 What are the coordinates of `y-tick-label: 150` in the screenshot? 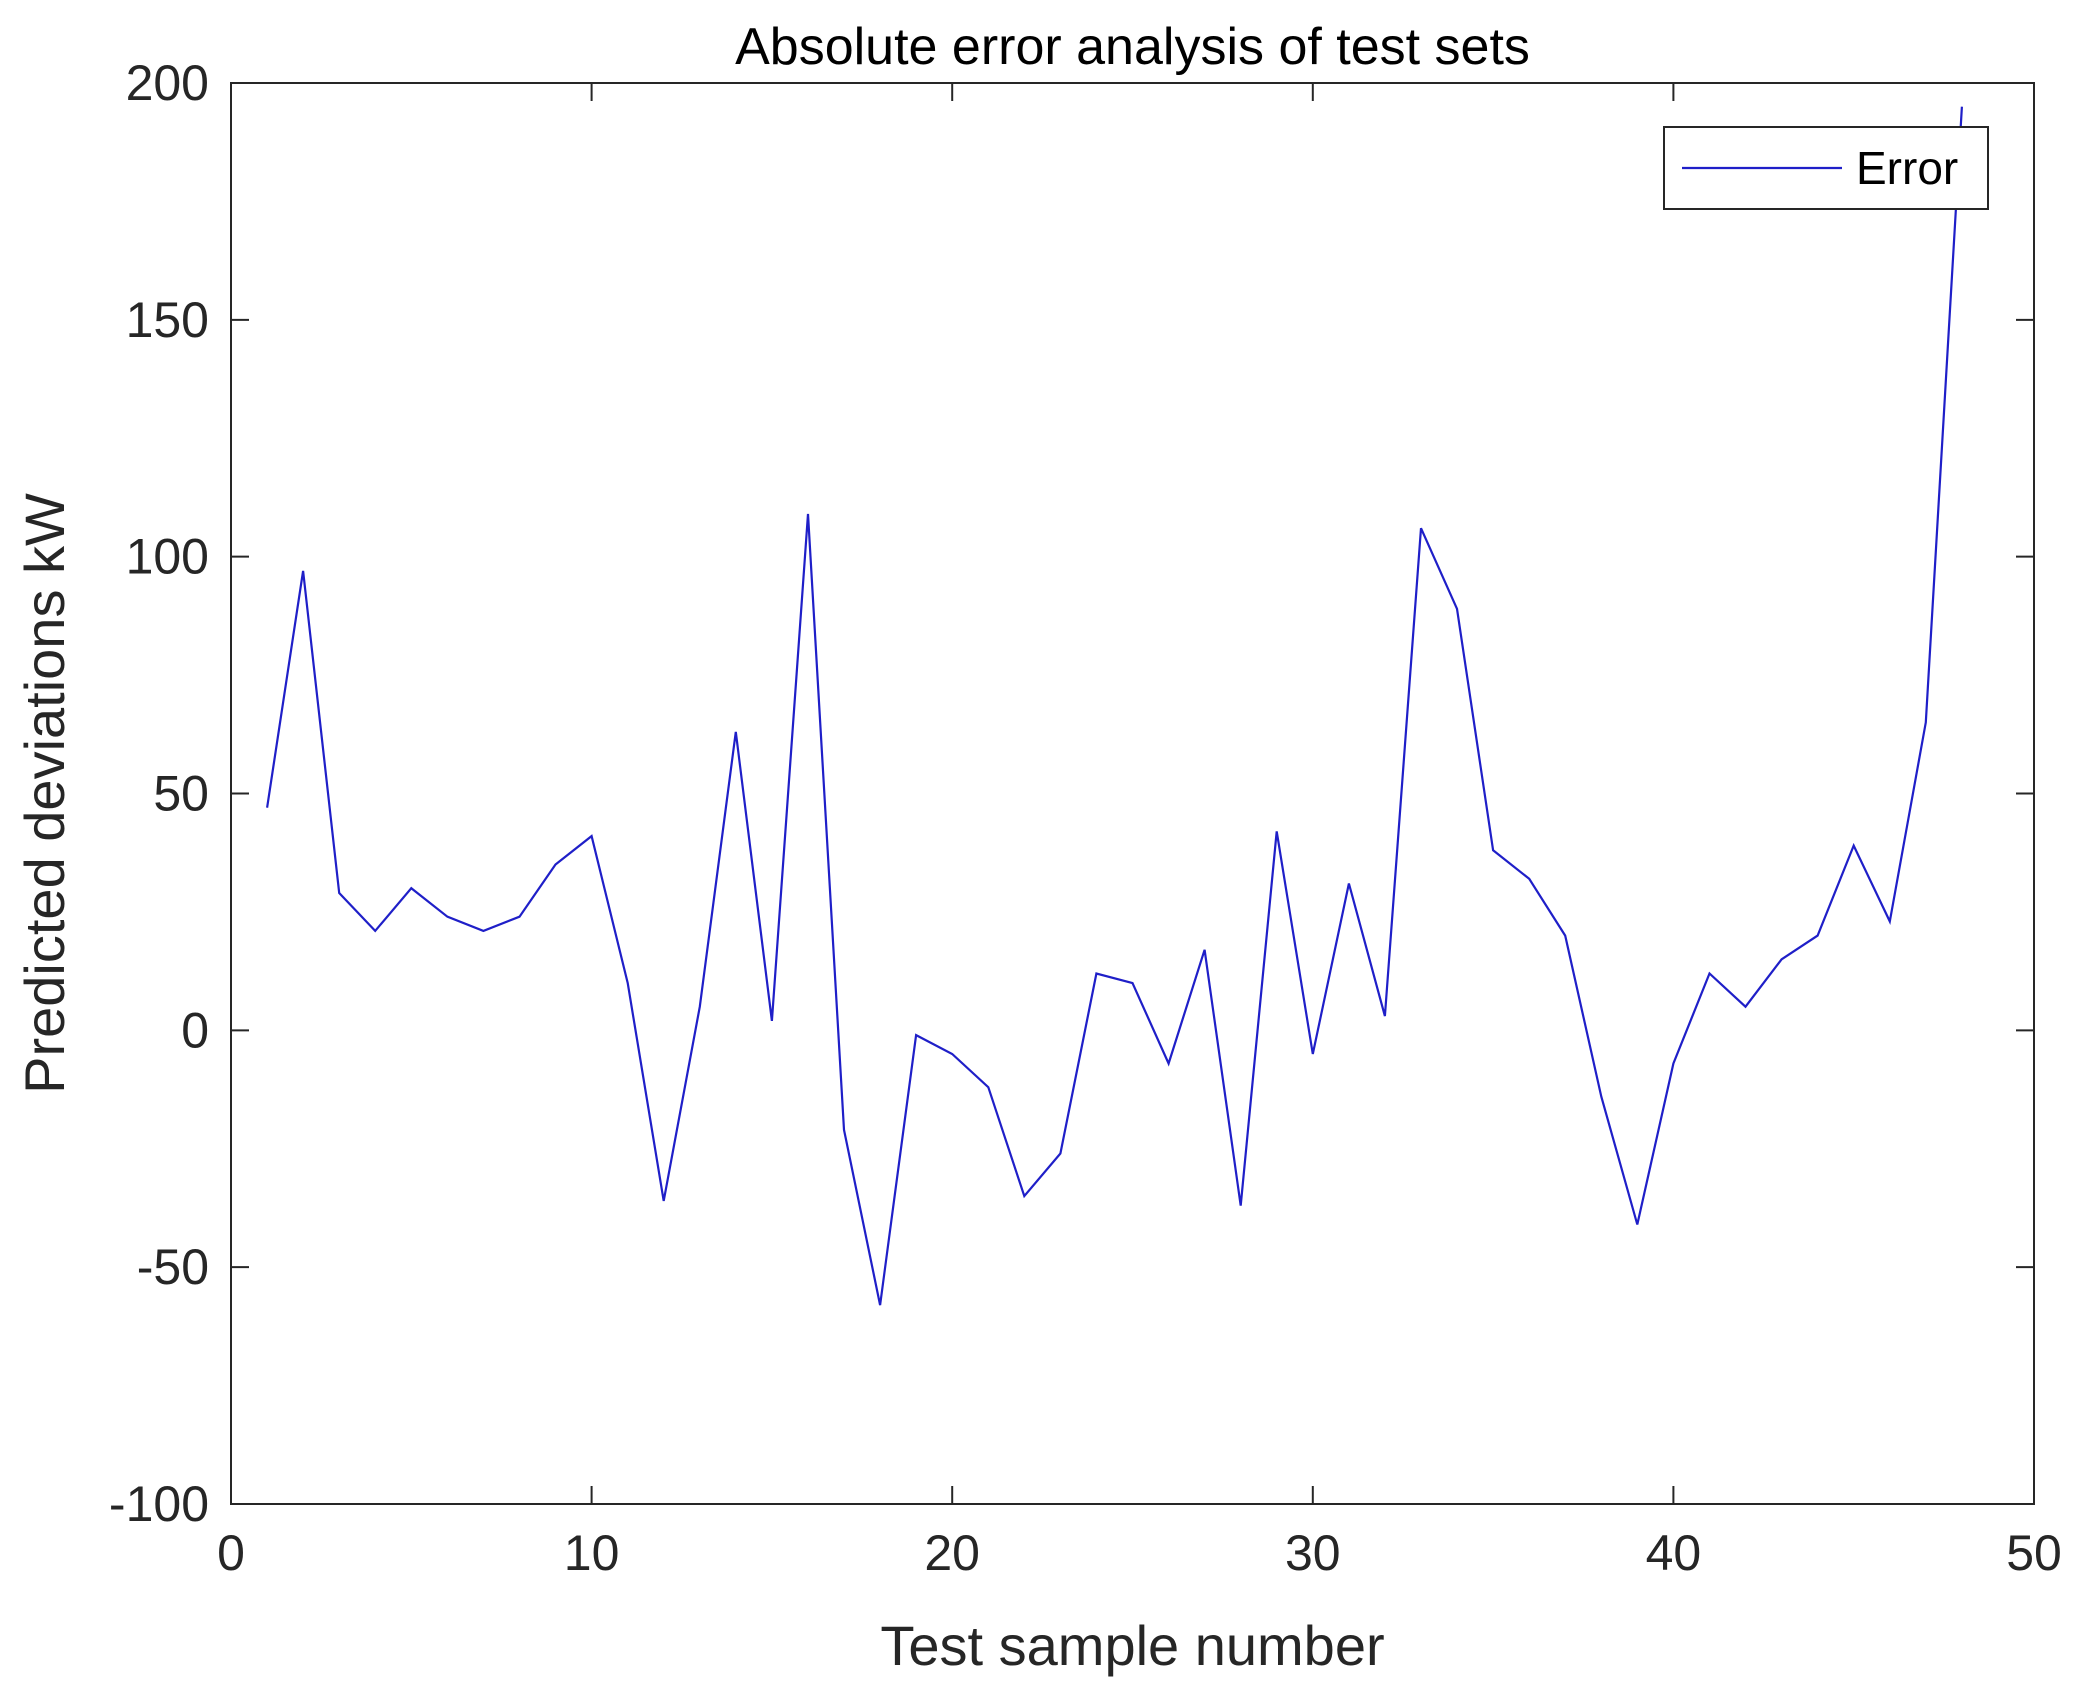 It's located at (167, 320).